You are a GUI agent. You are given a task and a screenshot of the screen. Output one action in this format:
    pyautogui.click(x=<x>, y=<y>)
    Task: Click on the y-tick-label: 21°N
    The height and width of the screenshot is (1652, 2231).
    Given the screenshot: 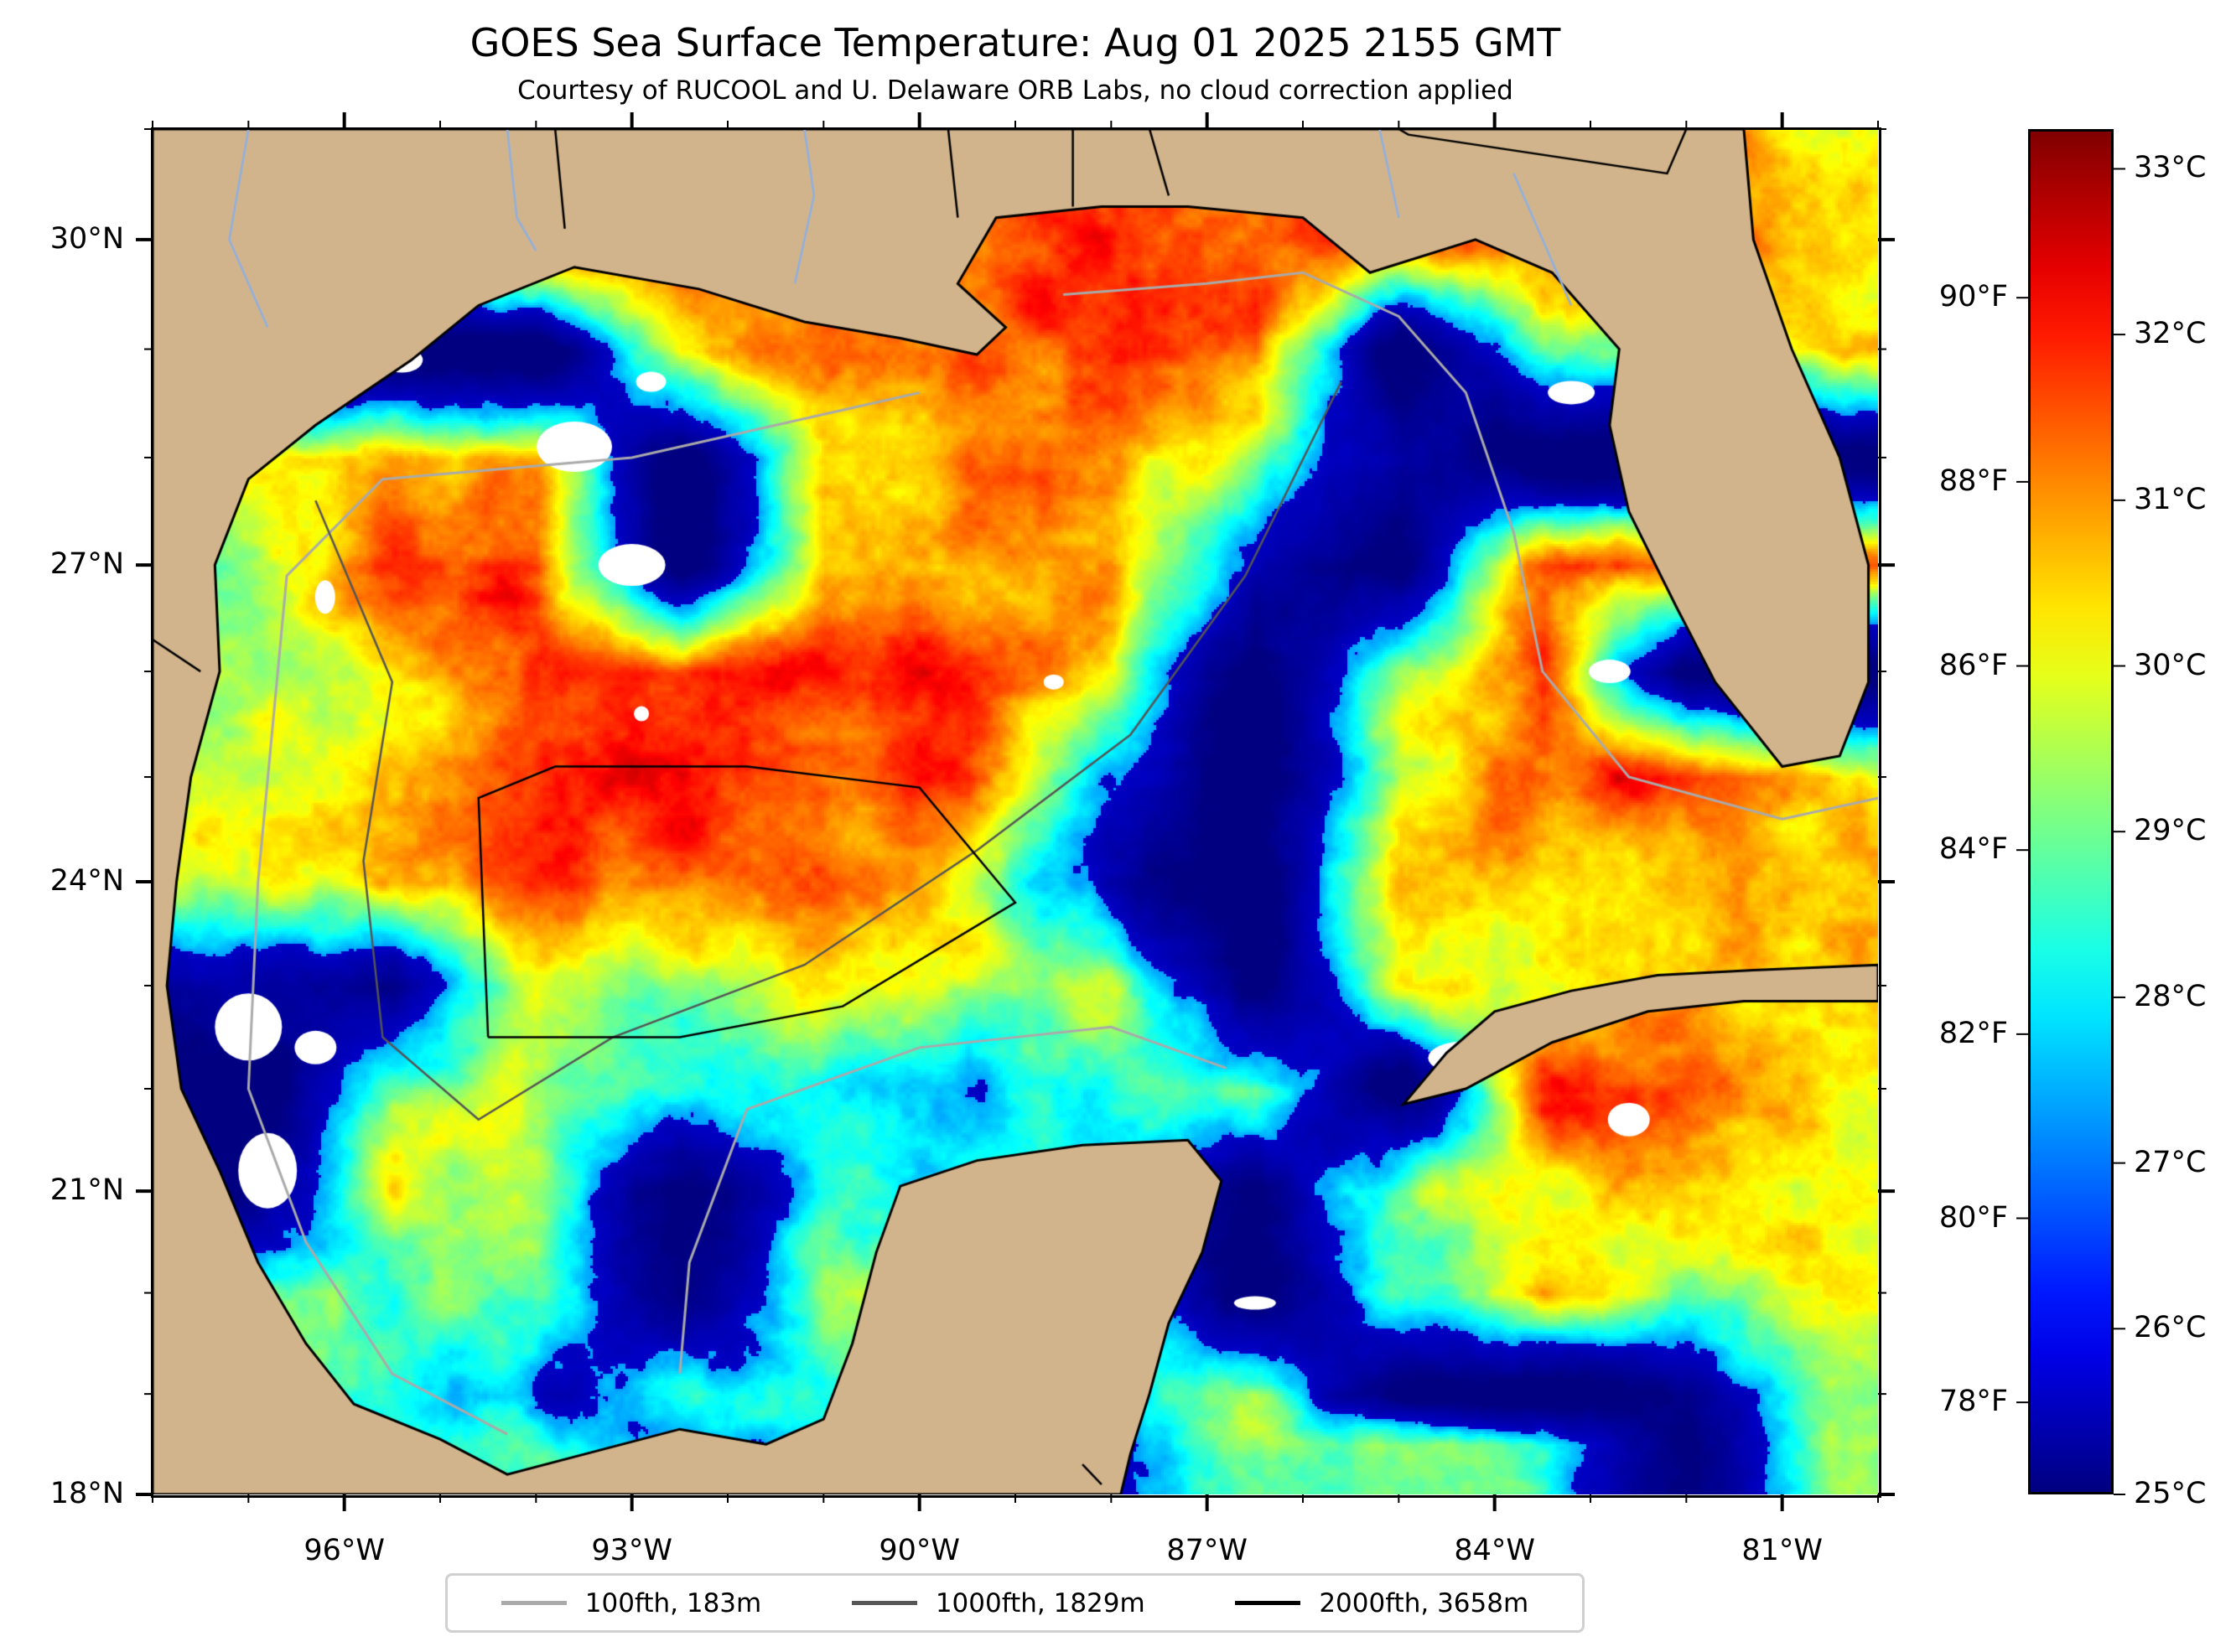 What is the action you would take?
    pyautogui.click(x=86, y=1190)
    